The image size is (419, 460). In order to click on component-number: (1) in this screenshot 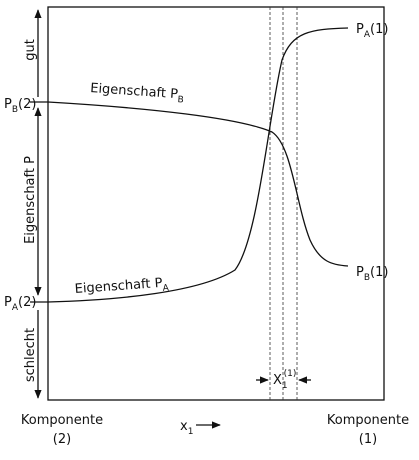, I will do `click(368, 439)`.